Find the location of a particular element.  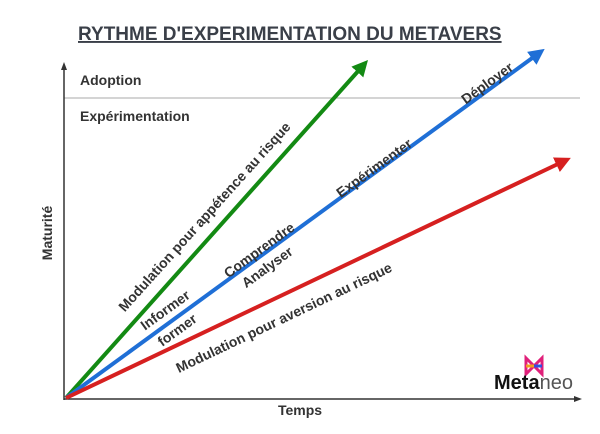

svg-text: Metaneo is located at coordinates (533, 383).